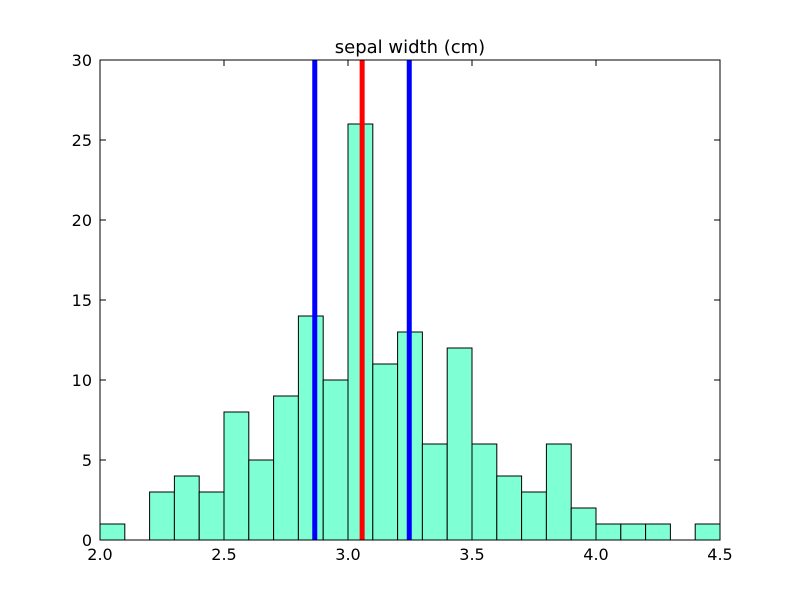  Describe the element at coordinates (719, 554) in the screenshot. I see `x-tick-label: 4.5` at that location.